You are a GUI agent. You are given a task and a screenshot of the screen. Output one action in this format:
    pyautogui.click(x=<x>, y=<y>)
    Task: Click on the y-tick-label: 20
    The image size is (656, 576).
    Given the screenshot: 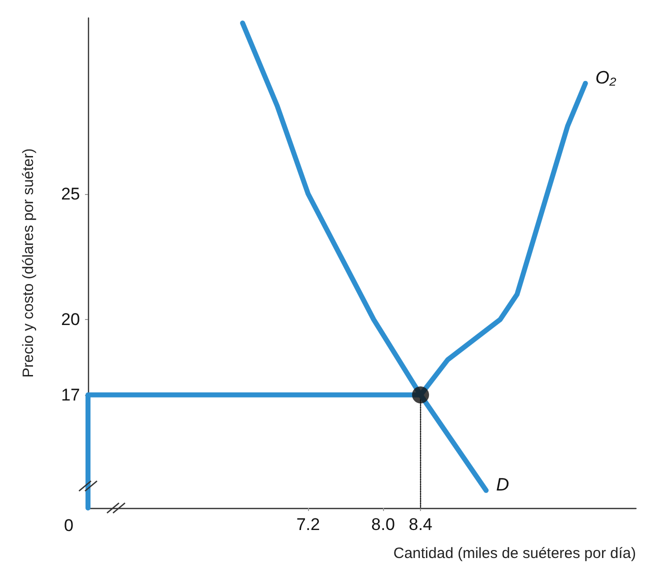 What is the action you would take?
    pyautogui.click(x=70, y=320)
    